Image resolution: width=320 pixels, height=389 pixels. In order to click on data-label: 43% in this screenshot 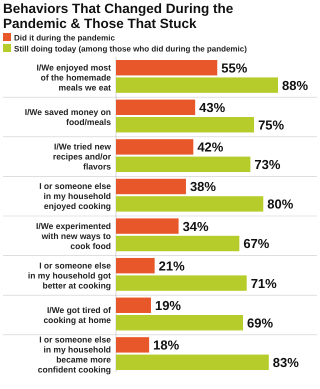, I will do `click(212, 107)`.